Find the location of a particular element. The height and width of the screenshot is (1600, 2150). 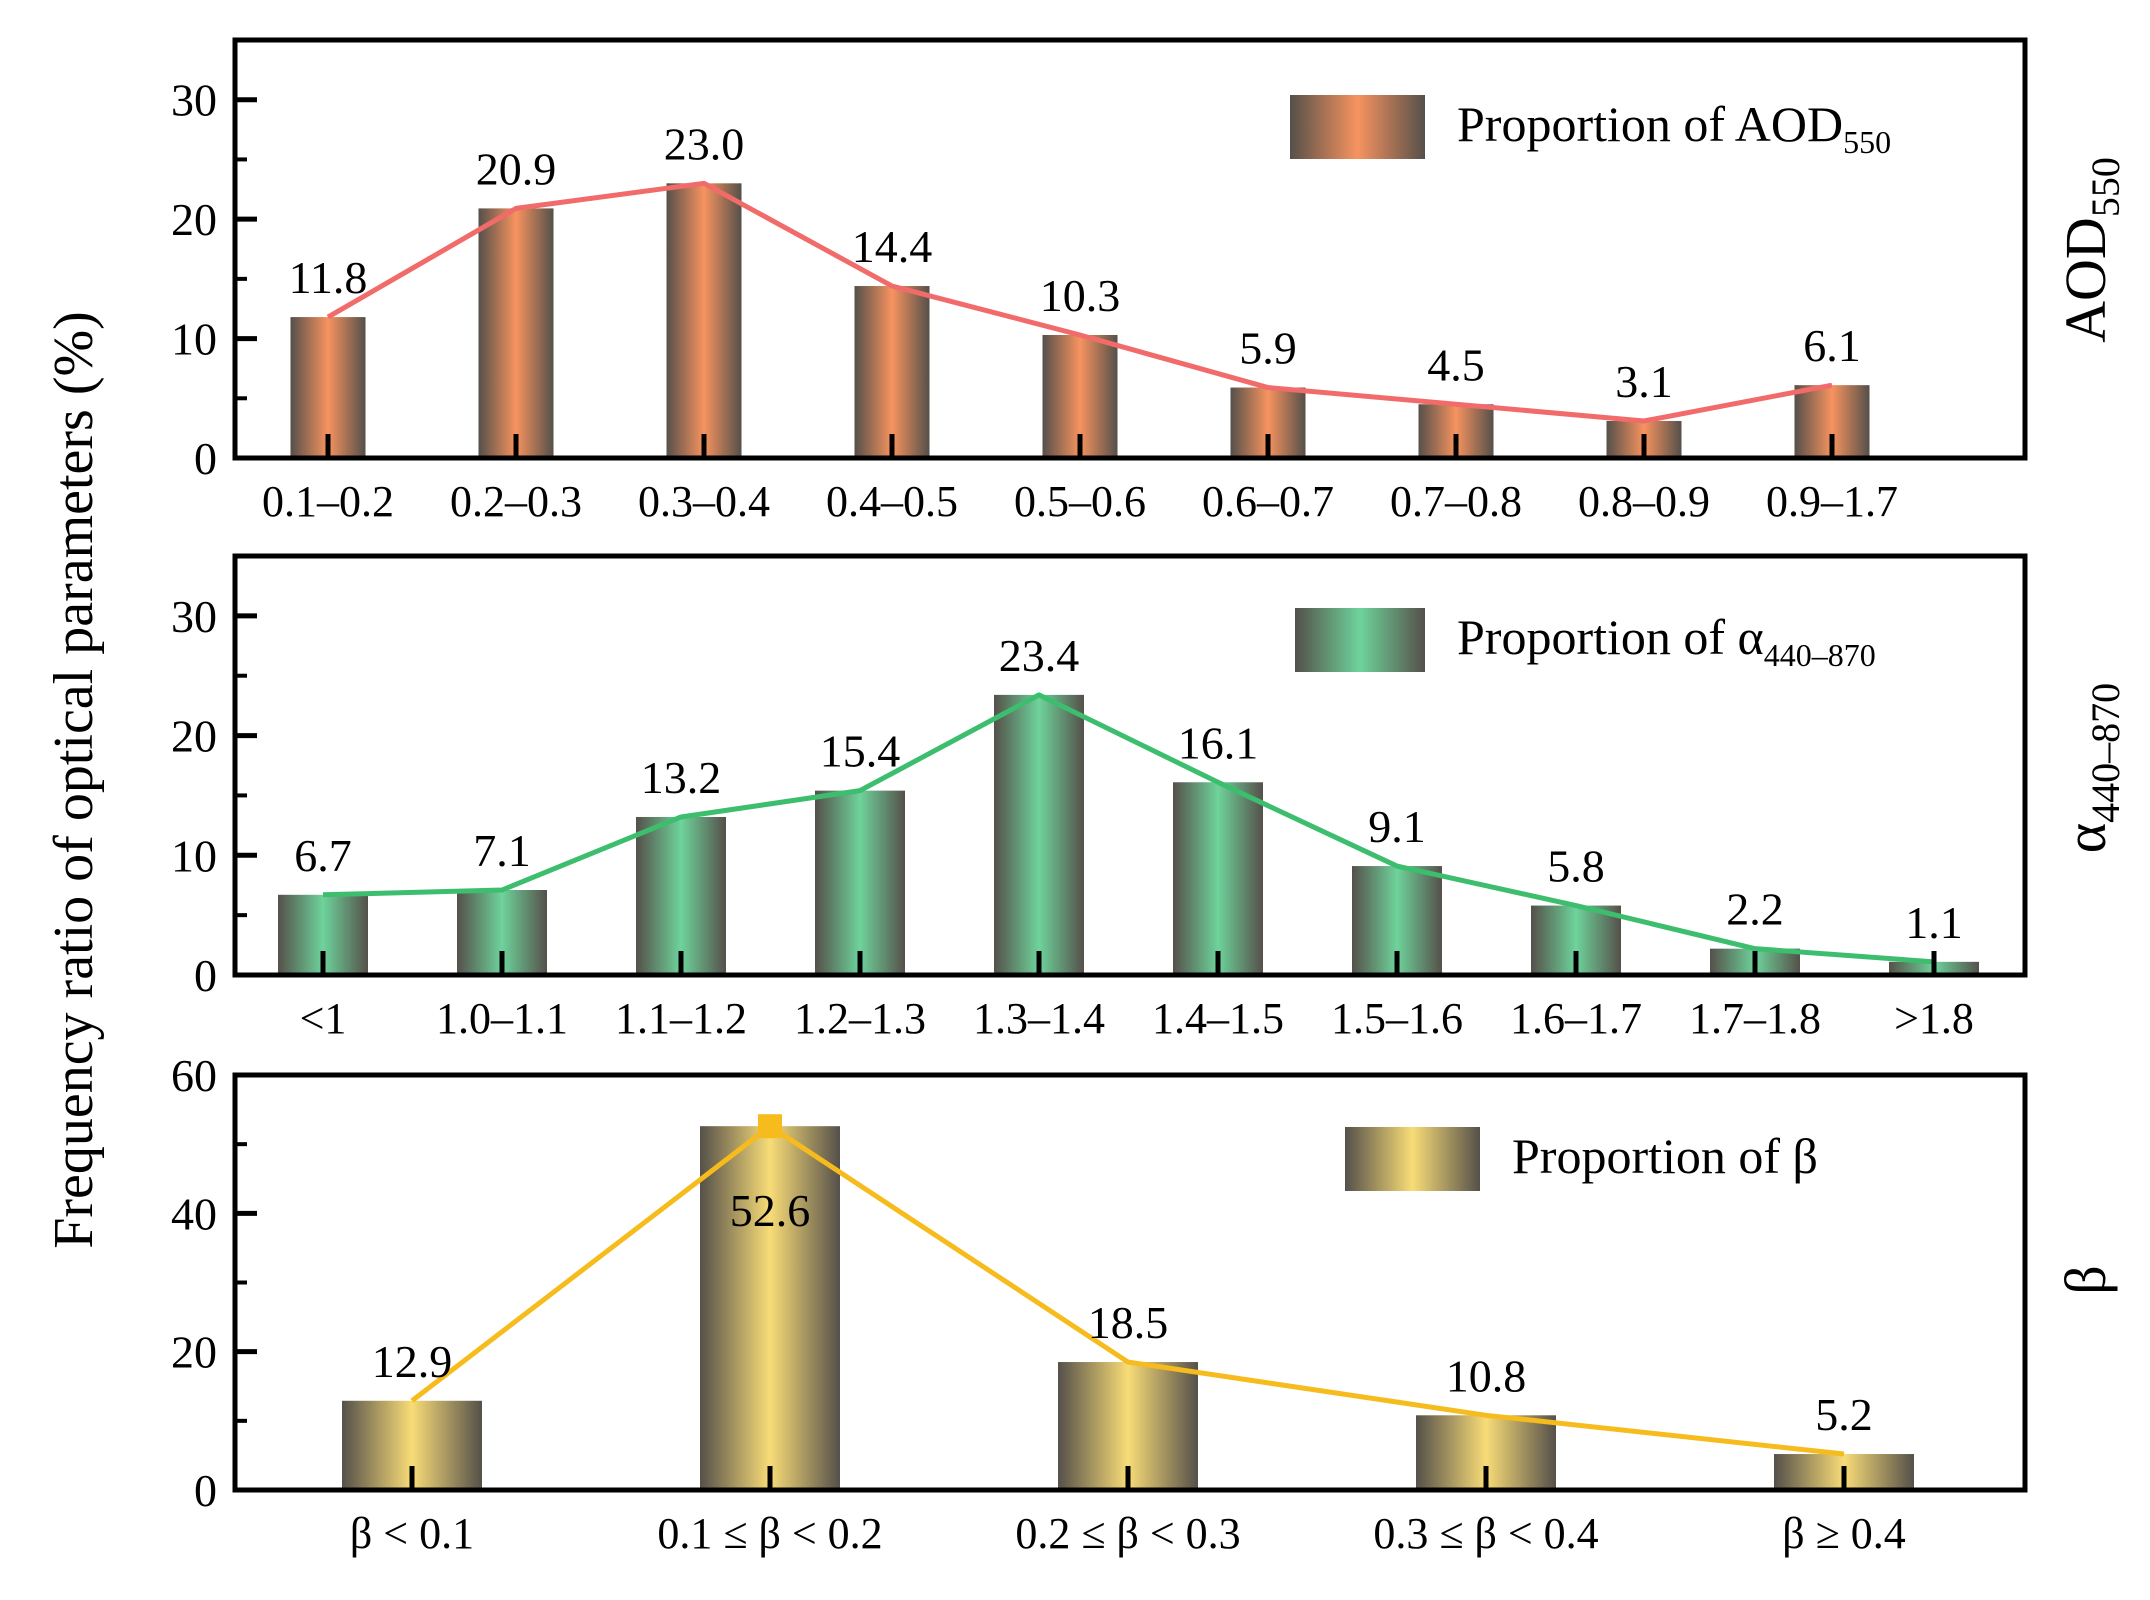

x-tick-label-beta-2: 0.2 ≤ β < 0.3 is located at coordinates (1127, 1533).